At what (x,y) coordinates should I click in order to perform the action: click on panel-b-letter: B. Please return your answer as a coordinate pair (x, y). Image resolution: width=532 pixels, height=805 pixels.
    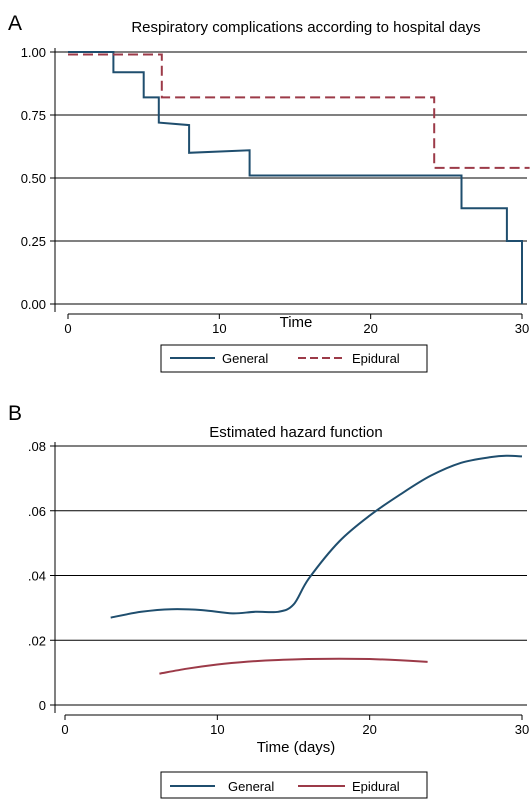
    Looking at the image, I should click on (15, 413).